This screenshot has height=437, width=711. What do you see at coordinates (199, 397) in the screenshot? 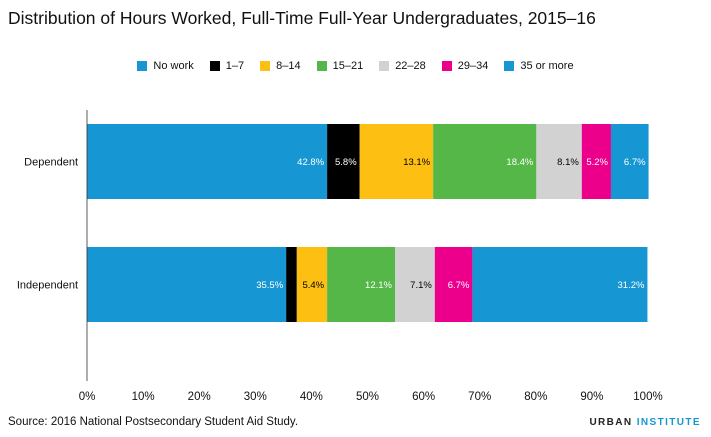
I see `x-tick-label: 20%` at bounding box center [199, 397].